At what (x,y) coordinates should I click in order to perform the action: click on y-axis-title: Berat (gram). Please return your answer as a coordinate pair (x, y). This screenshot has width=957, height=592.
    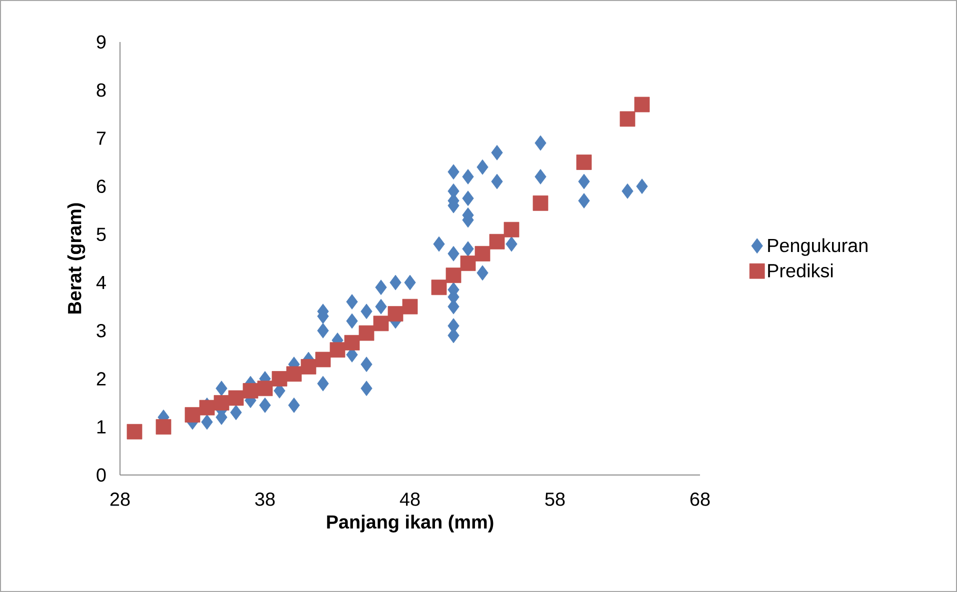
    Looking at the image, I should click on (76, 258).